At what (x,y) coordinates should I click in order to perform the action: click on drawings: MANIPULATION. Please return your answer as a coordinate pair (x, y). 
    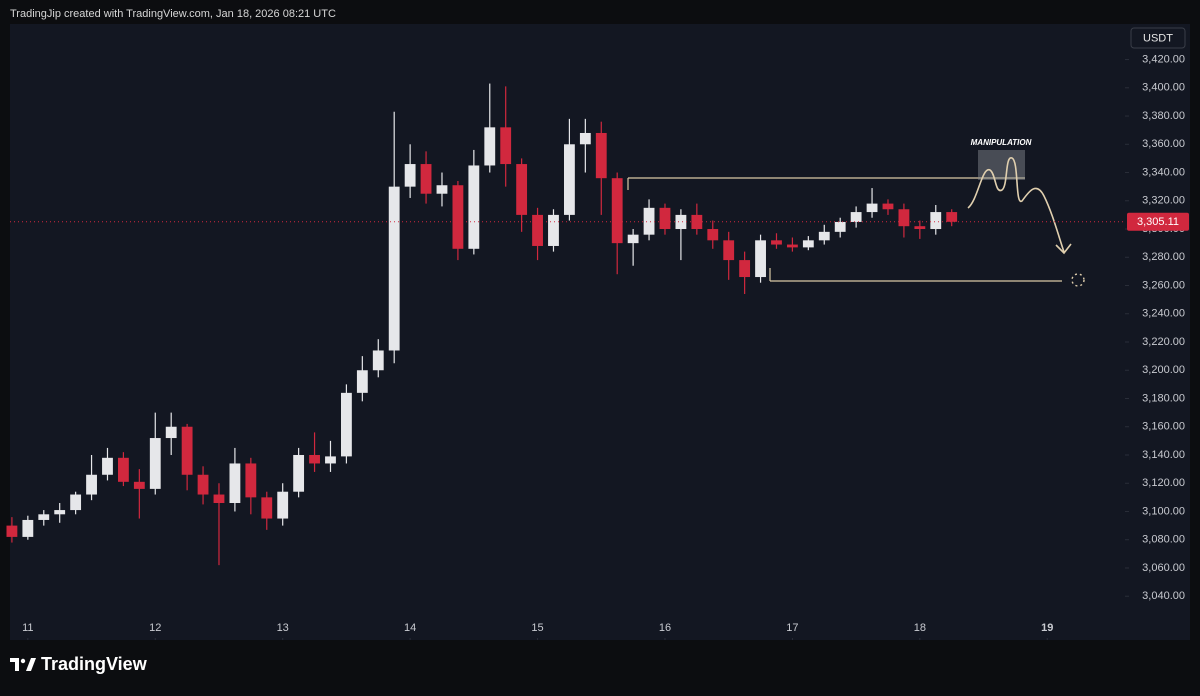
    Looking at the image, I should click on (856, 212).